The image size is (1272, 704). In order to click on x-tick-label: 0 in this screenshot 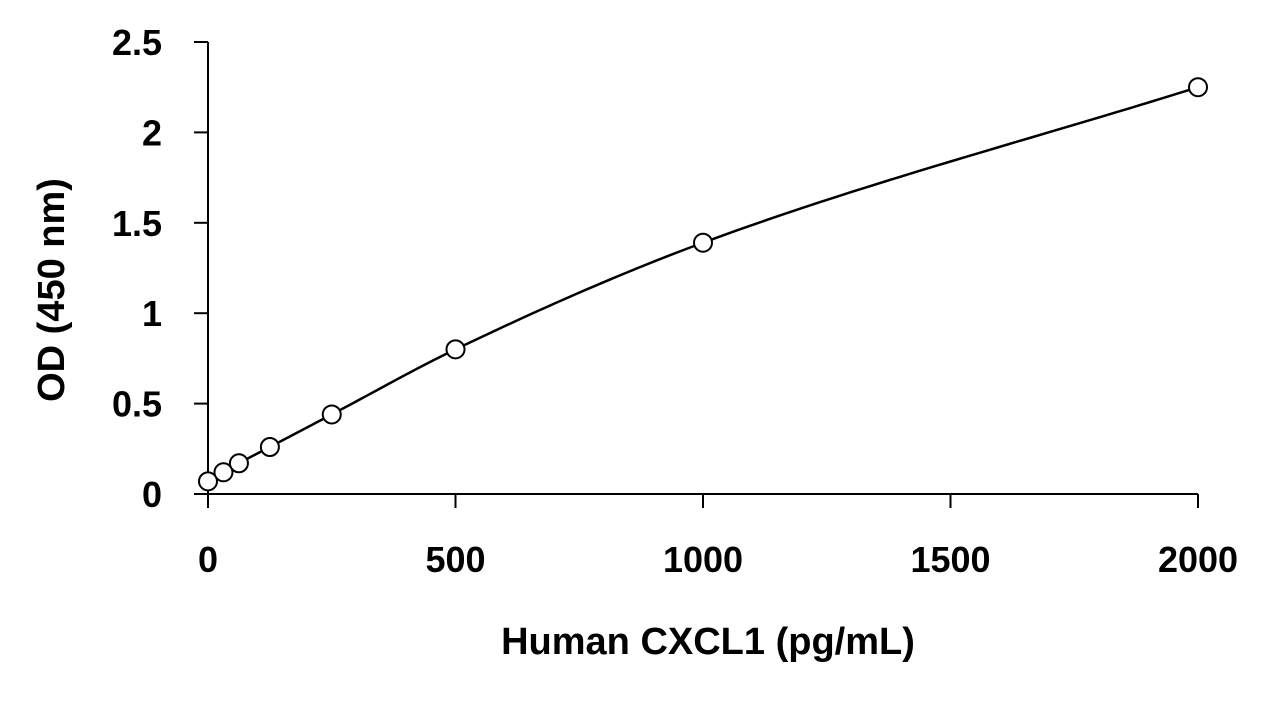, I will do `click(208, 559)`.